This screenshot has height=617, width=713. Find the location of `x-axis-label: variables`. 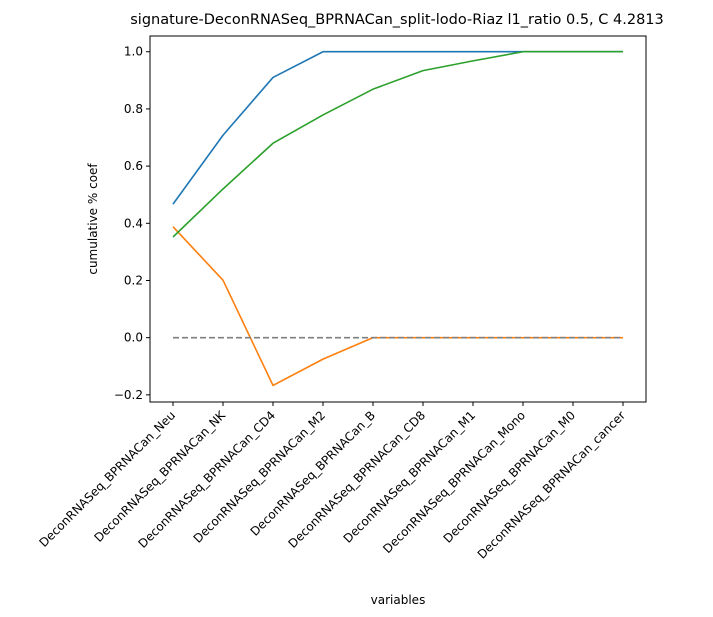

x-axis-label: variables is located at coordinates (398, 600).